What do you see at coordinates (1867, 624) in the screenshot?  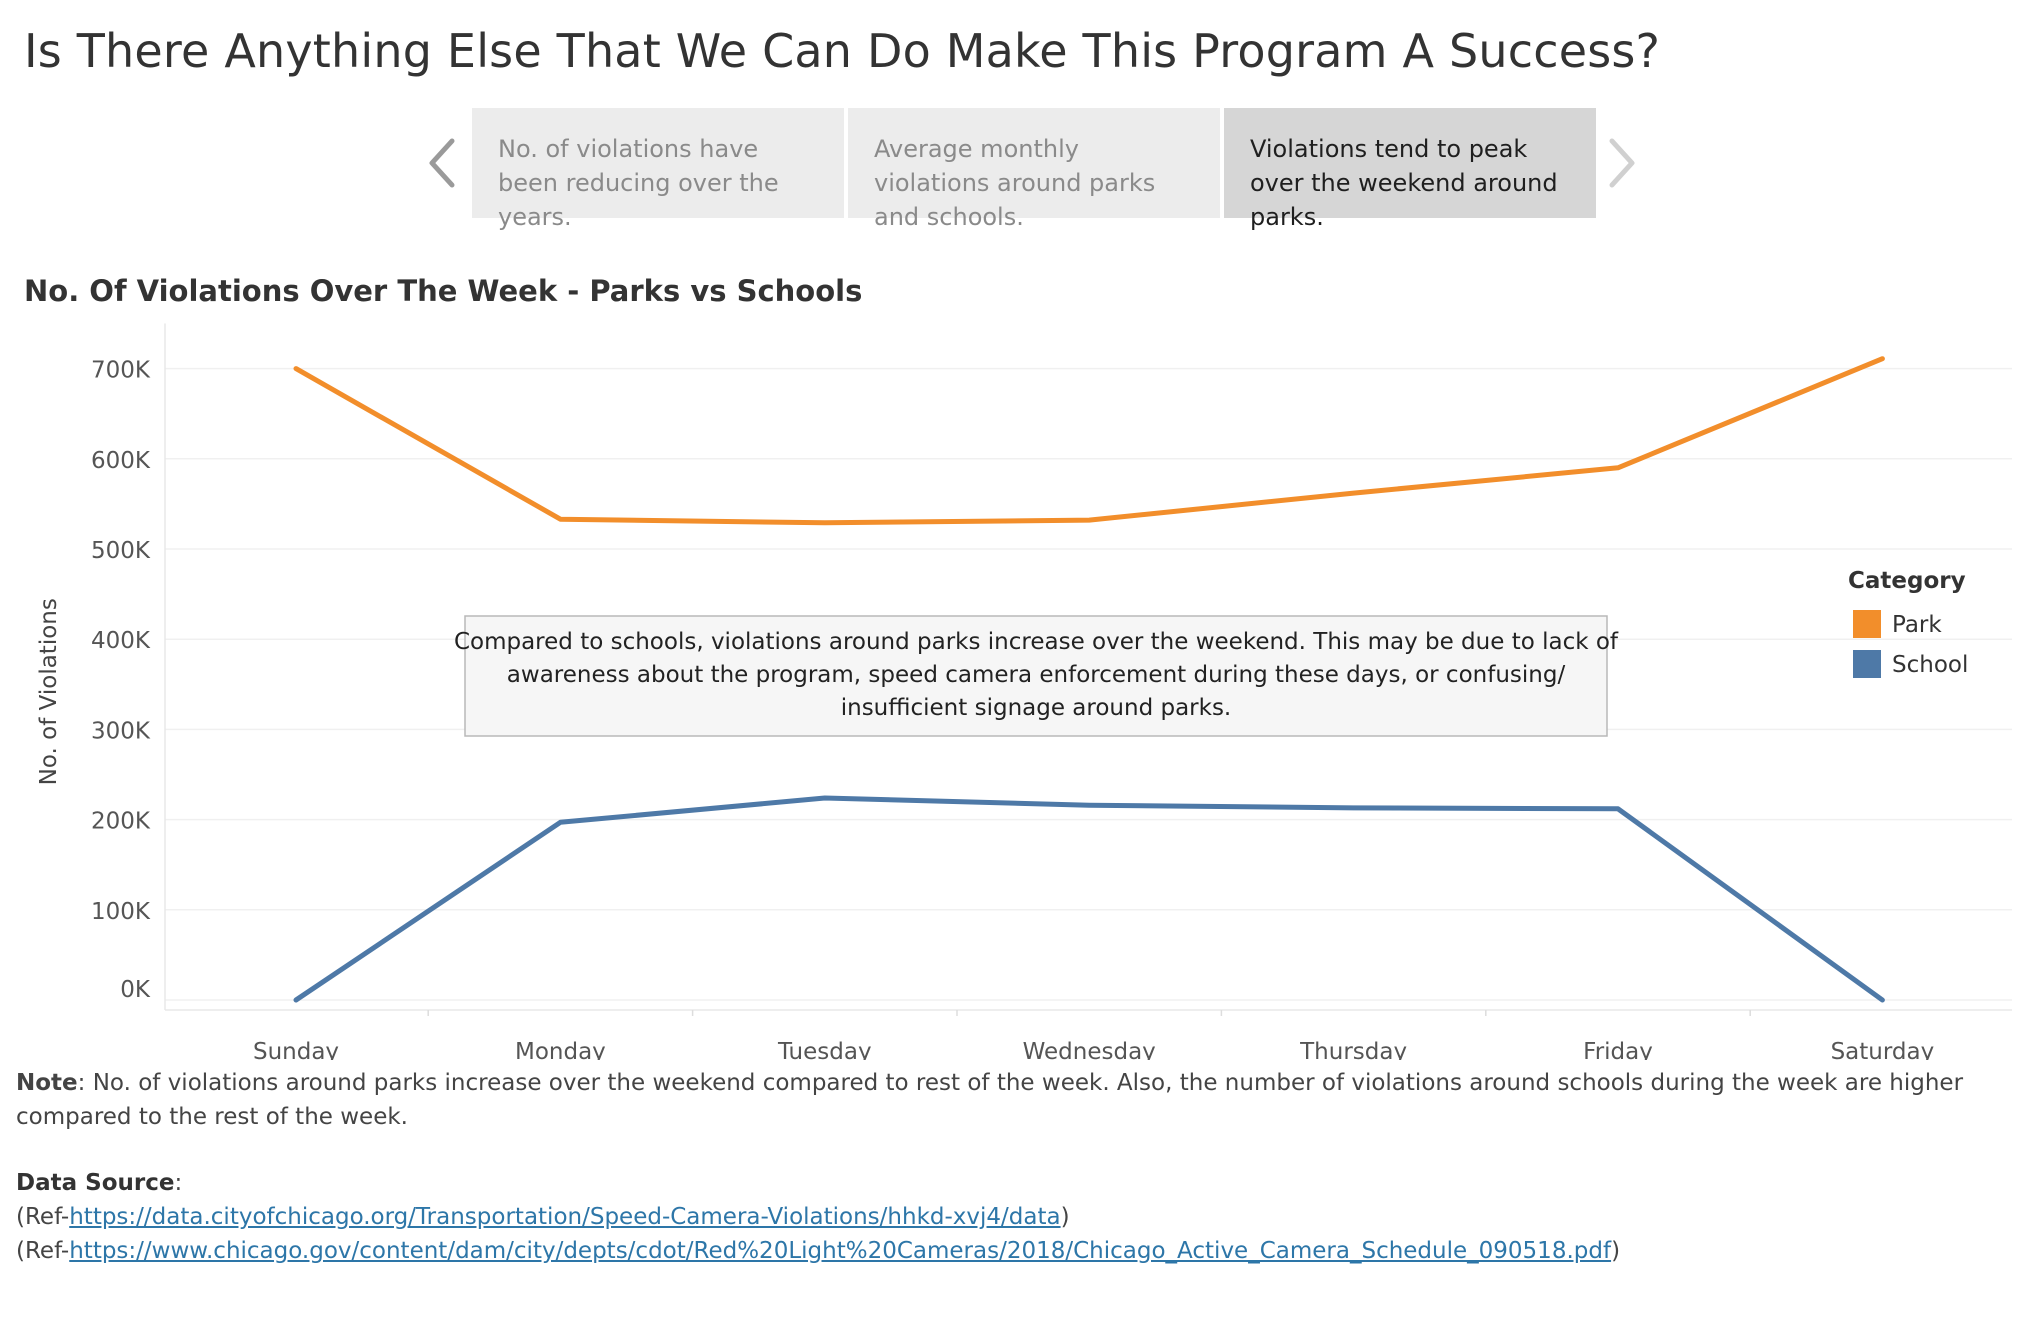 I see `legend-swatch-park` at bounding box center [1867, 624].